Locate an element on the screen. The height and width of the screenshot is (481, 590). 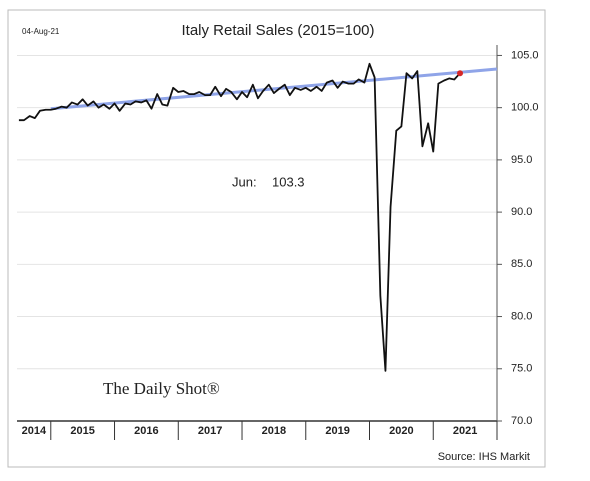
trend-line is located at coordinates (274, 89).